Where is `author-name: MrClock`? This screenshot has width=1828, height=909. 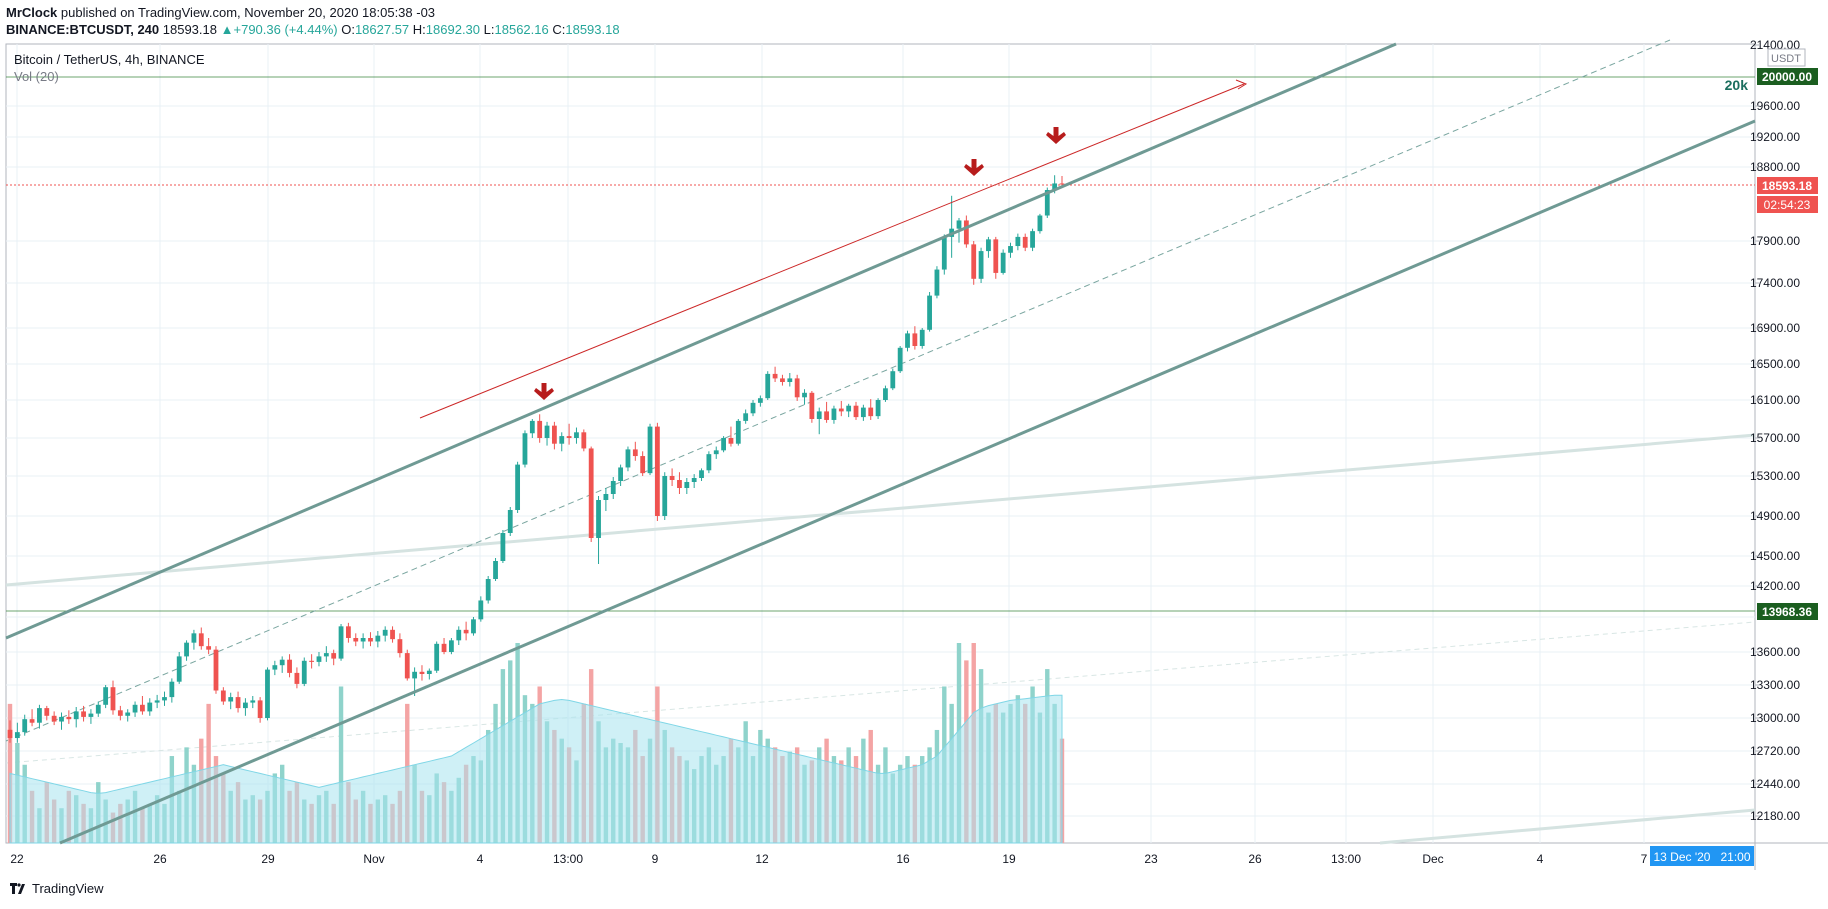
author-name: MrClock is located at coordinates (32, 12).